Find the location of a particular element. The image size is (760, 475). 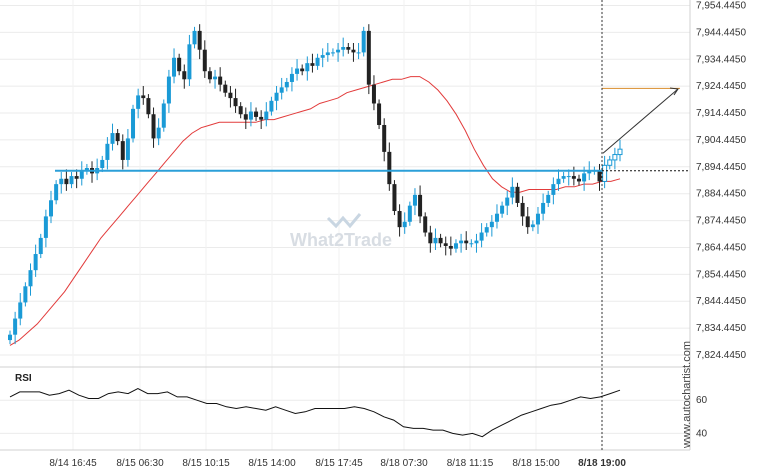

price-tick-label: 7,904.4450 is located at coordinates (721, 140).